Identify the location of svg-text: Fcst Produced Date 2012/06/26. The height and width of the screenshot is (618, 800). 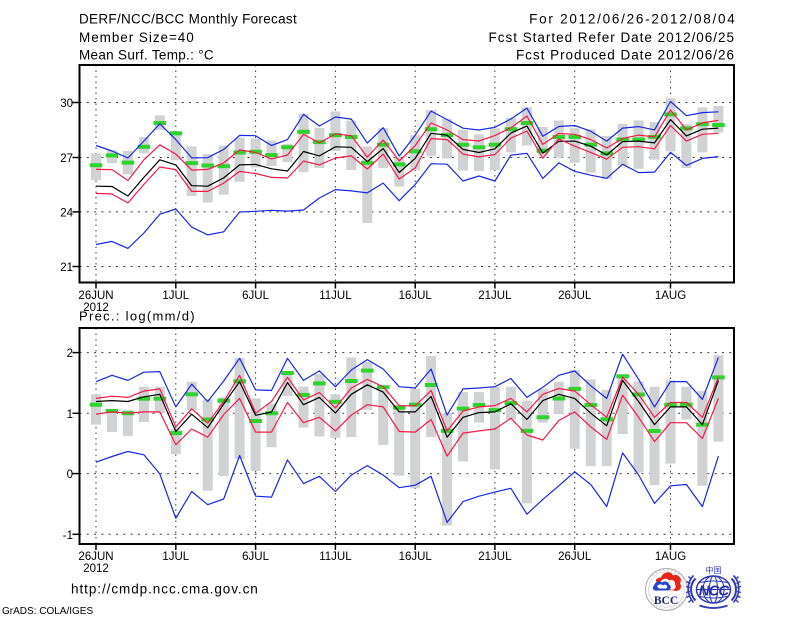
(625, 55).